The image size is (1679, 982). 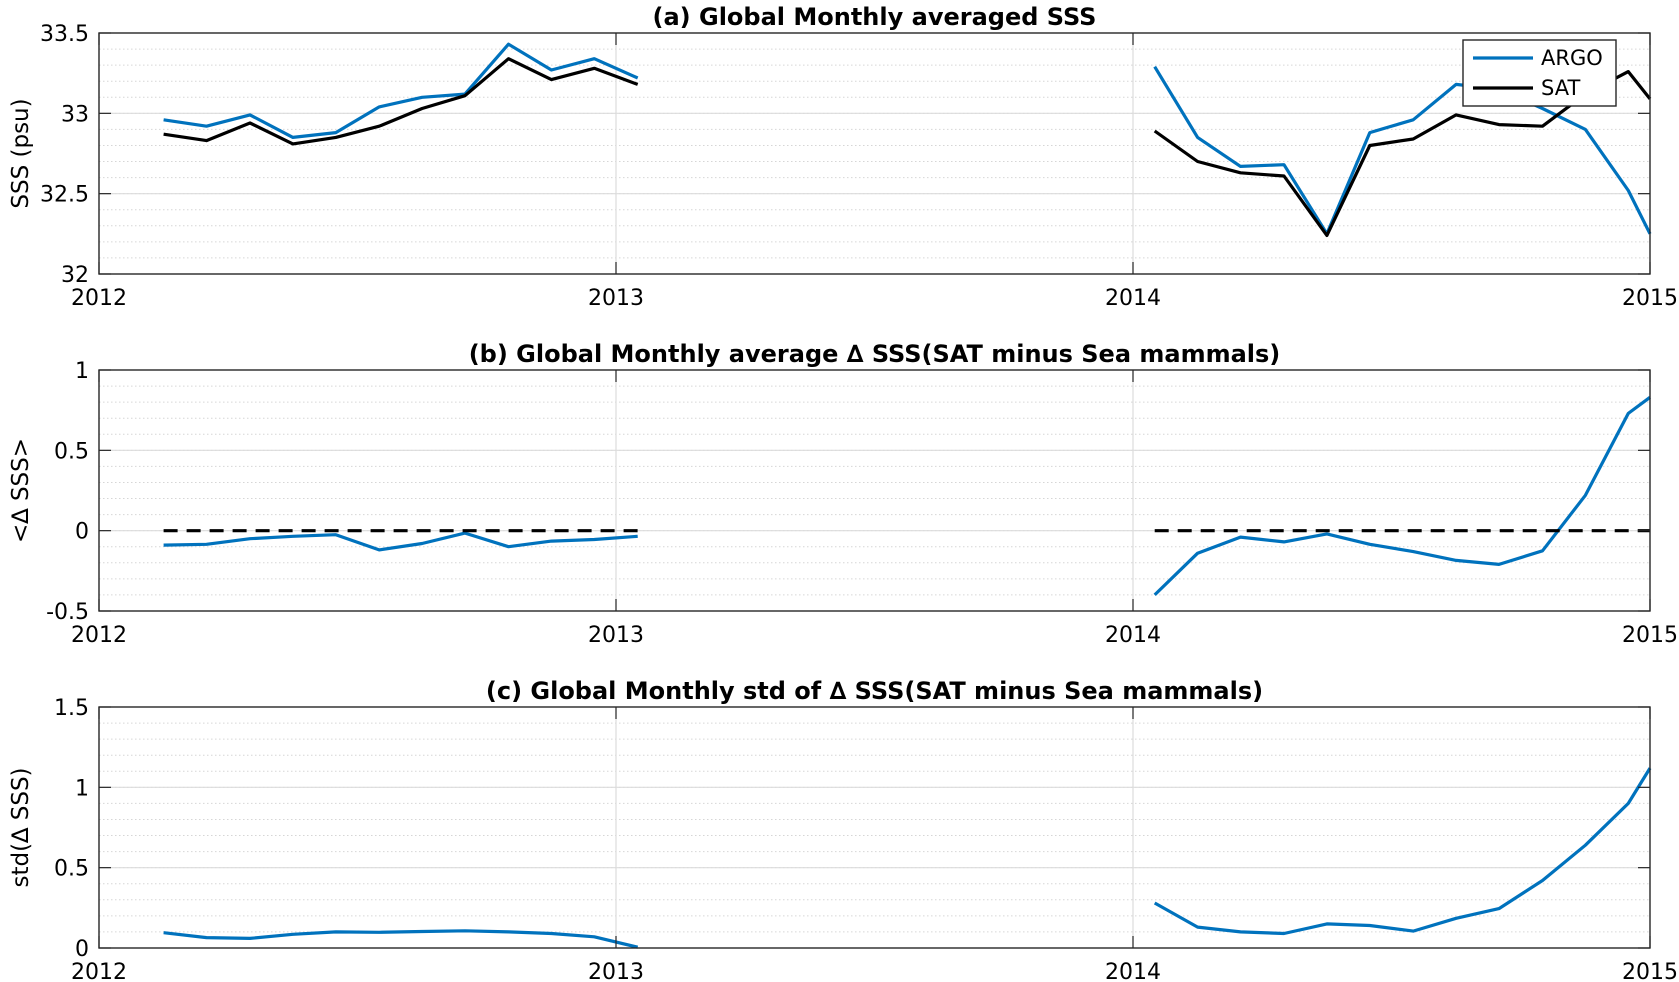 What do you see at coordinates (21, 827) in the screenshot?
I see `y-axis-label: std(∆ SSS)` at bounding box center [21, 827].